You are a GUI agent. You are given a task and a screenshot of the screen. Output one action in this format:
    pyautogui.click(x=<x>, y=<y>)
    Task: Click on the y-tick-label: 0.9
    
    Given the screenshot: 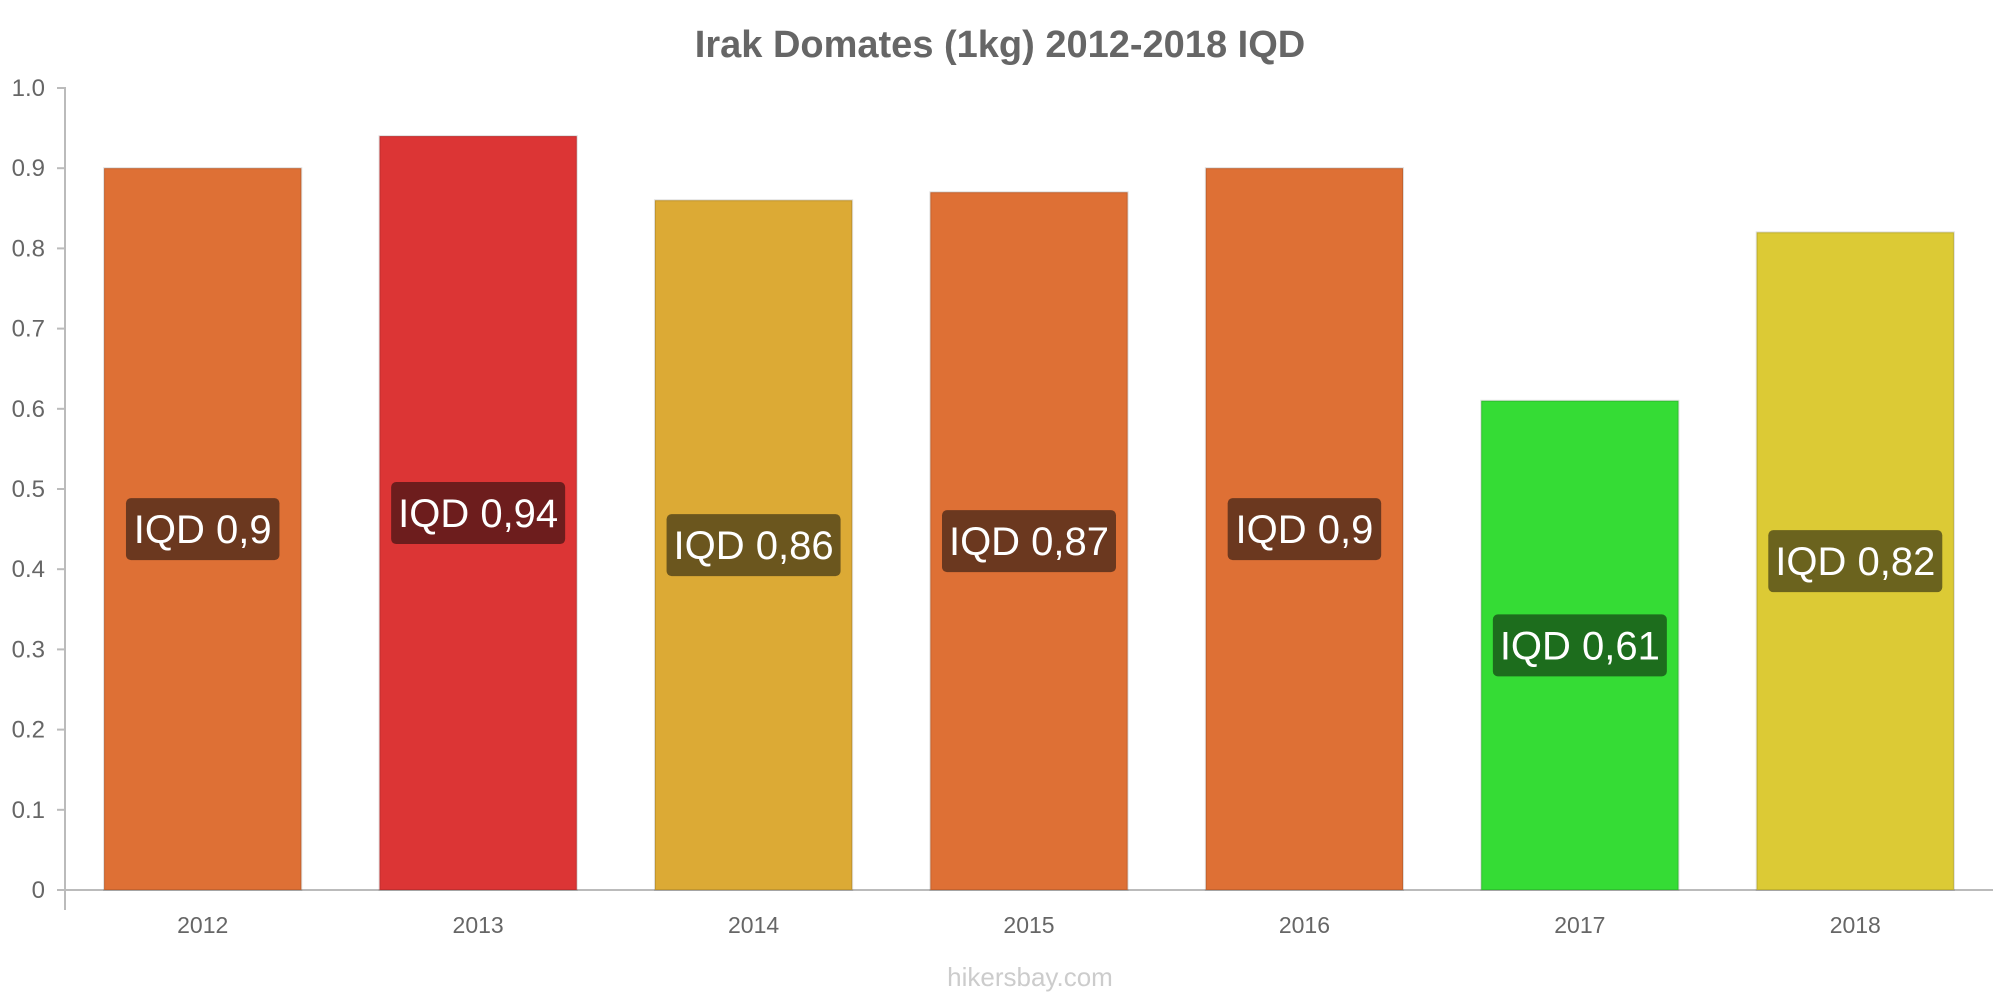 What is the action you would take?
    pyautogui.click(x=28, y=168)
    